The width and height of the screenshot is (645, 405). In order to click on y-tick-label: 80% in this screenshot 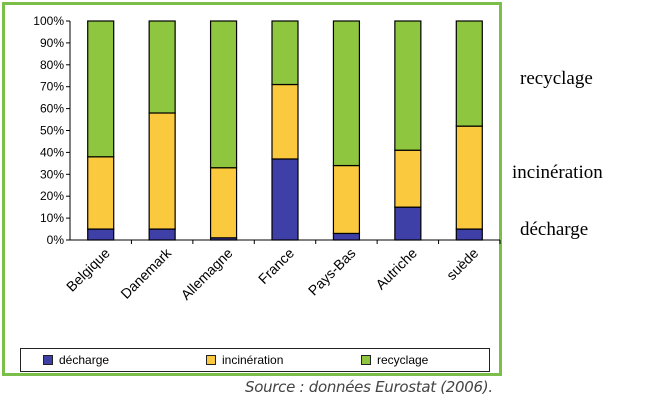, I will do `click(52, 65)`.